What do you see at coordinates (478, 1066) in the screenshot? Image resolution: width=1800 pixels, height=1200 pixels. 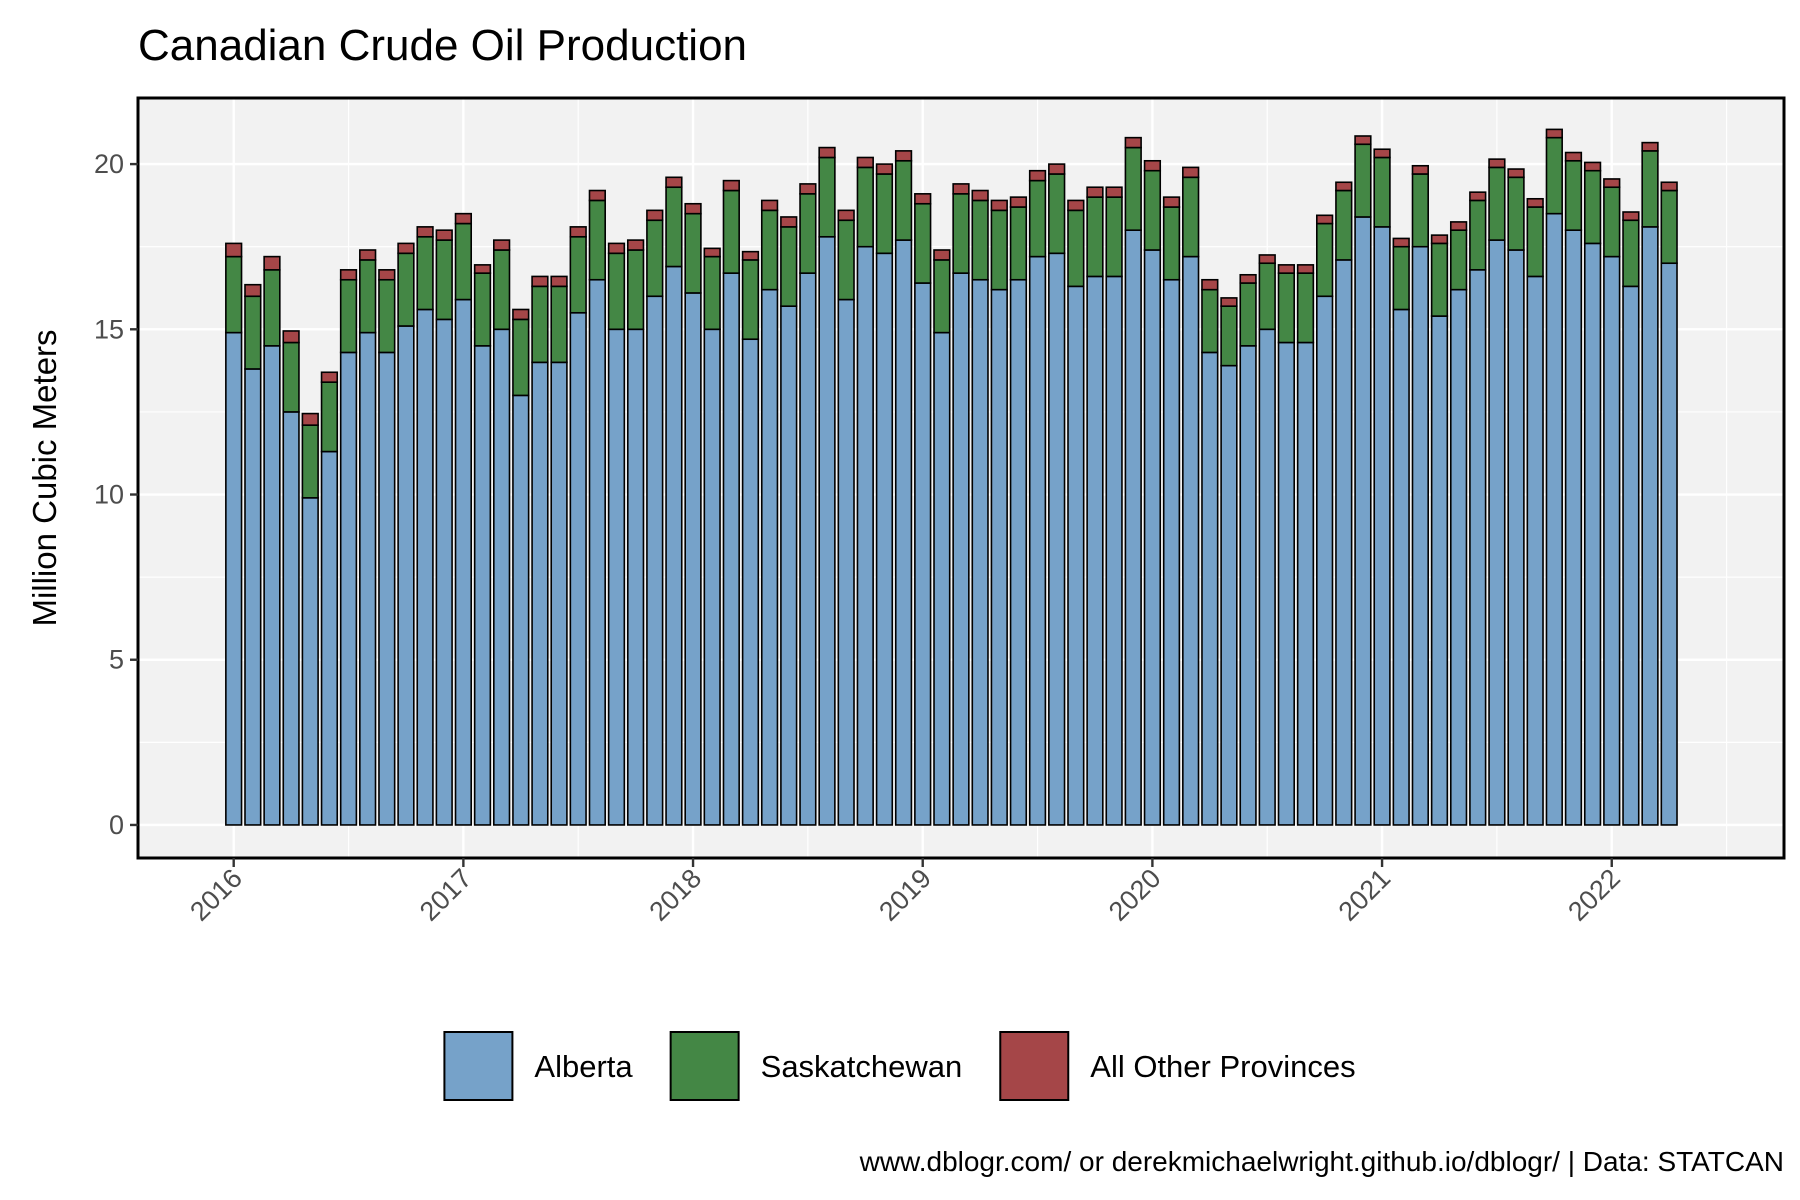 I see `legend-swatch-alberta` at bounding box center [478, 1066].